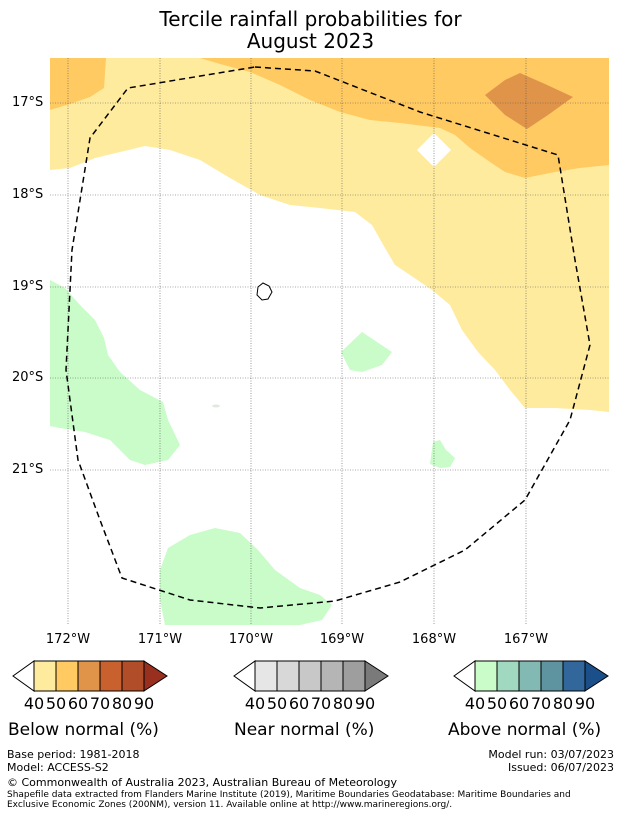 The image size is (621, 816). What do you see at coordinates (310, 41) in the screenshot?
I see `title-line-2: August 2023` at bounding box center [310, 41].